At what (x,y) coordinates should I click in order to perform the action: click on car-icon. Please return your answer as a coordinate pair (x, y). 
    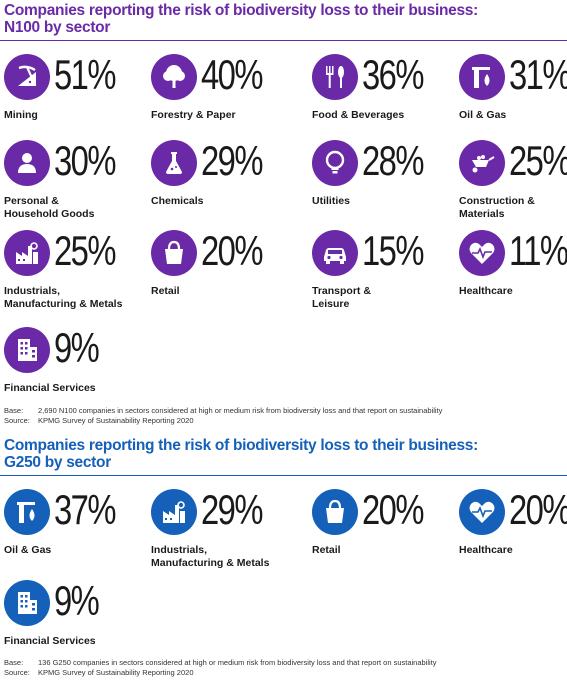
    Looking at the image, I should click on (335, 253).